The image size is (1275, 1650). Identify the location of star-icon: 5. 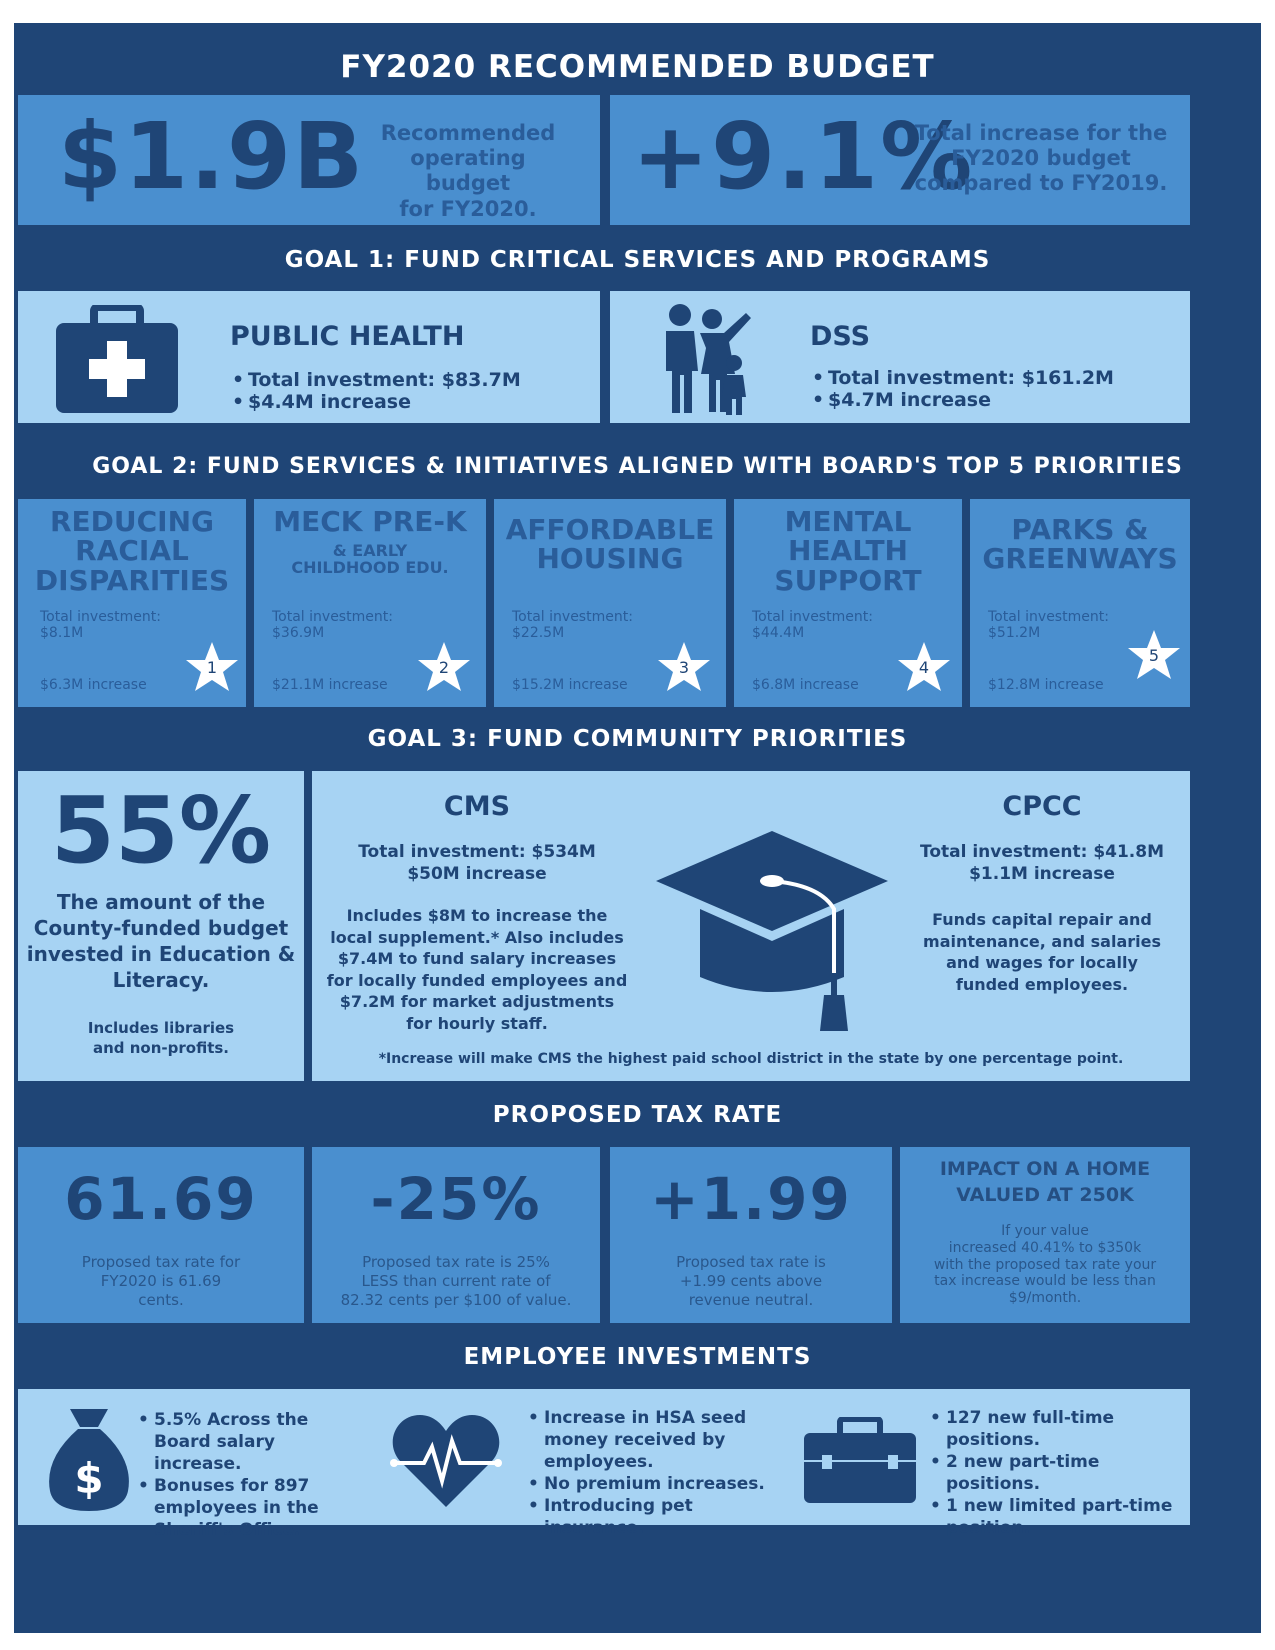
(1154, 655).